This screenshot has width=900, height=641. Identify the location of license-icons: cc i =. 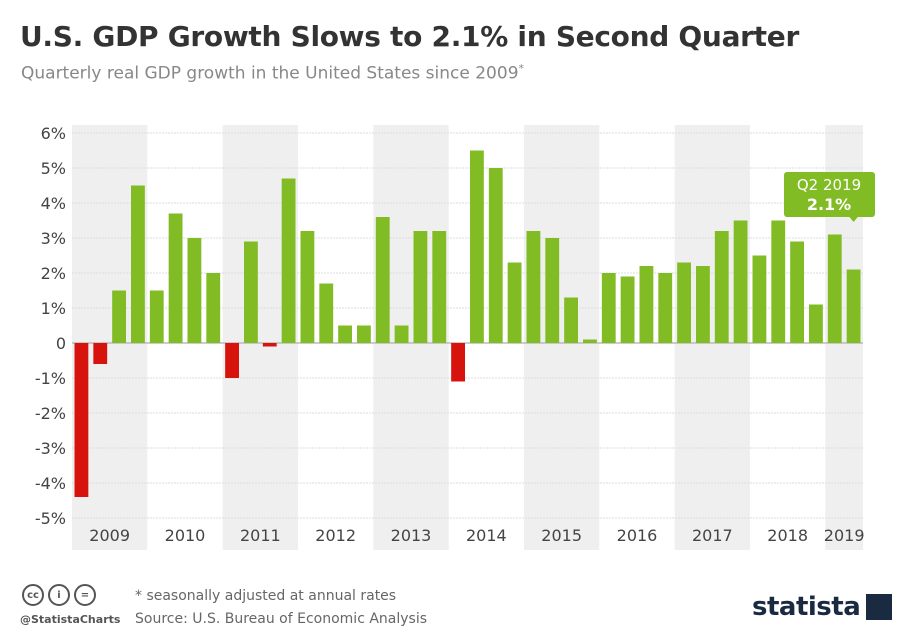
(59, 595).